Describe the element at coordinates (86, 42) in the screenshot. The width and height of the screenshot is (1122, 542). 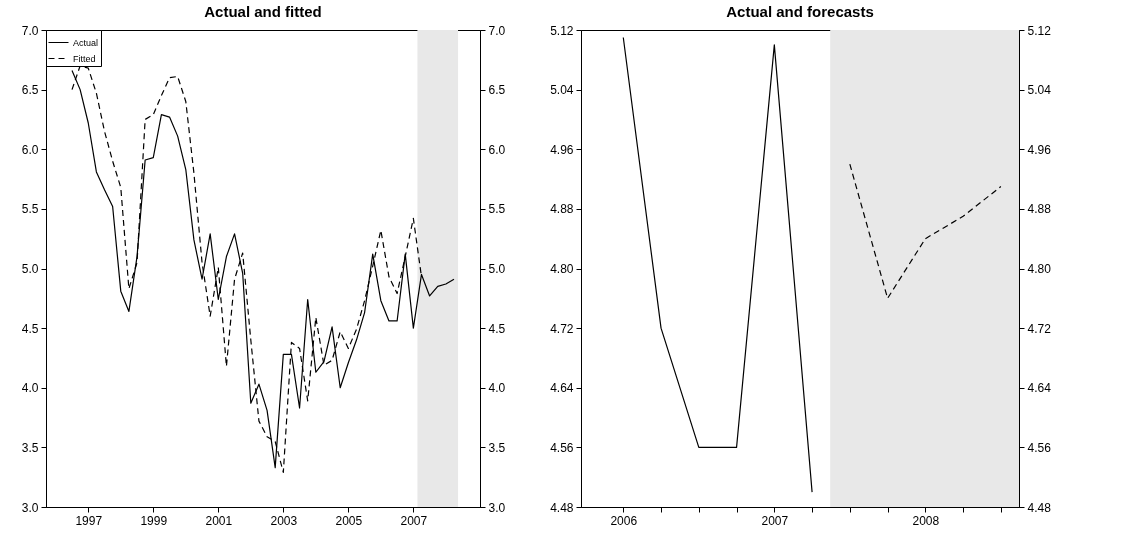
I see `legend-label: Actual` at that location.